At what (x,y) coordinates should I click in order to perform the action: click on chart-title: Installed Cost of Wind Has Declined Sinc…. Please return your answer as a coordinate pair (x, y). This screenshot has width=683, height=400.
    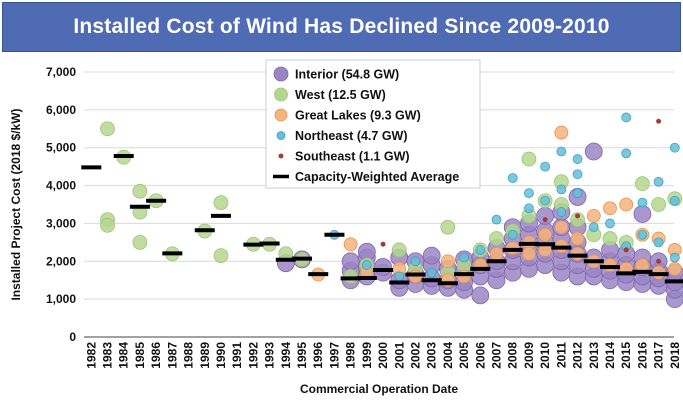
    Looking at the image, I should click on (341, 26).